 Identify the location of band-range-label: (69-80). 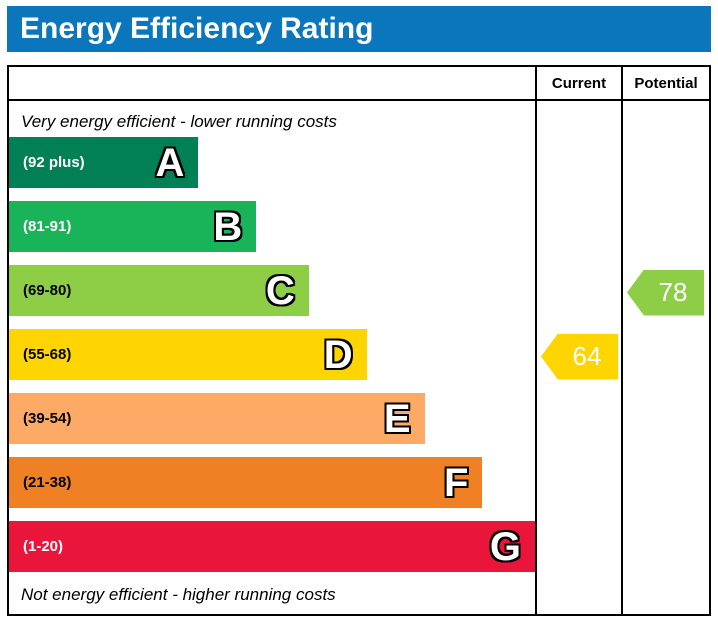
(47, 290).